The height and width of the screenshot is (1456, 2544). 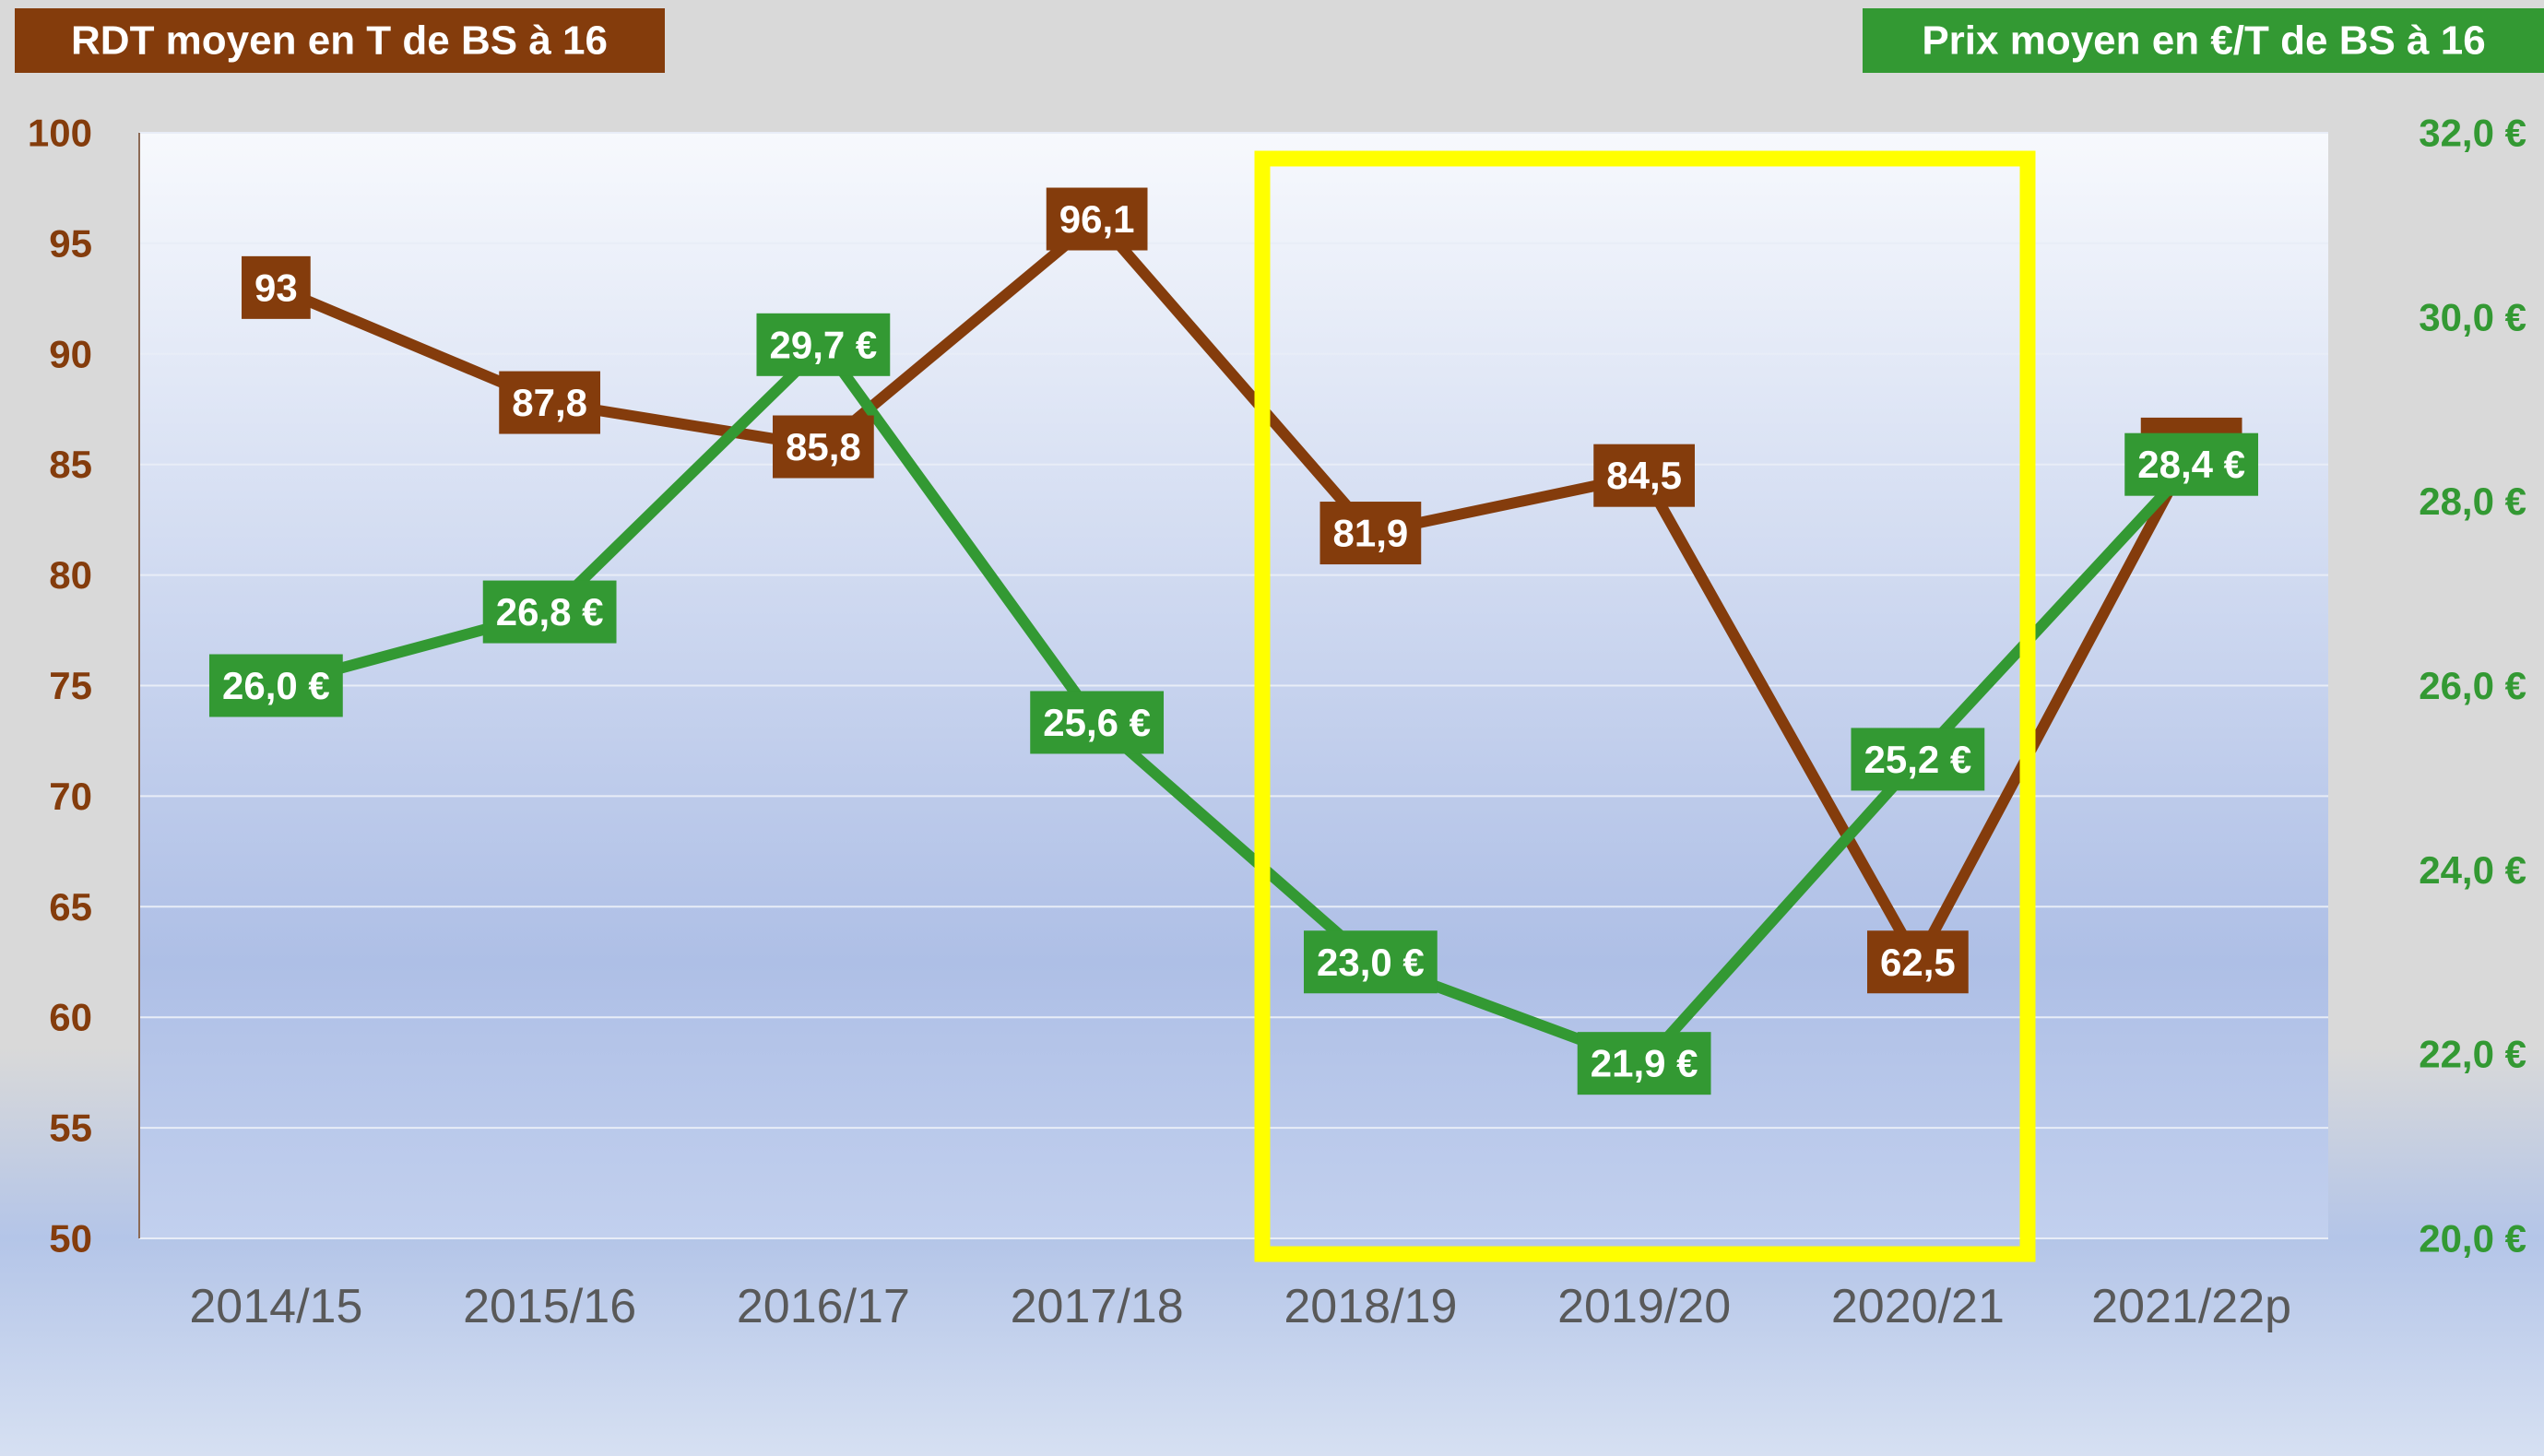 I want to click on data-label: 81,9, so click(x=1371, y=533).